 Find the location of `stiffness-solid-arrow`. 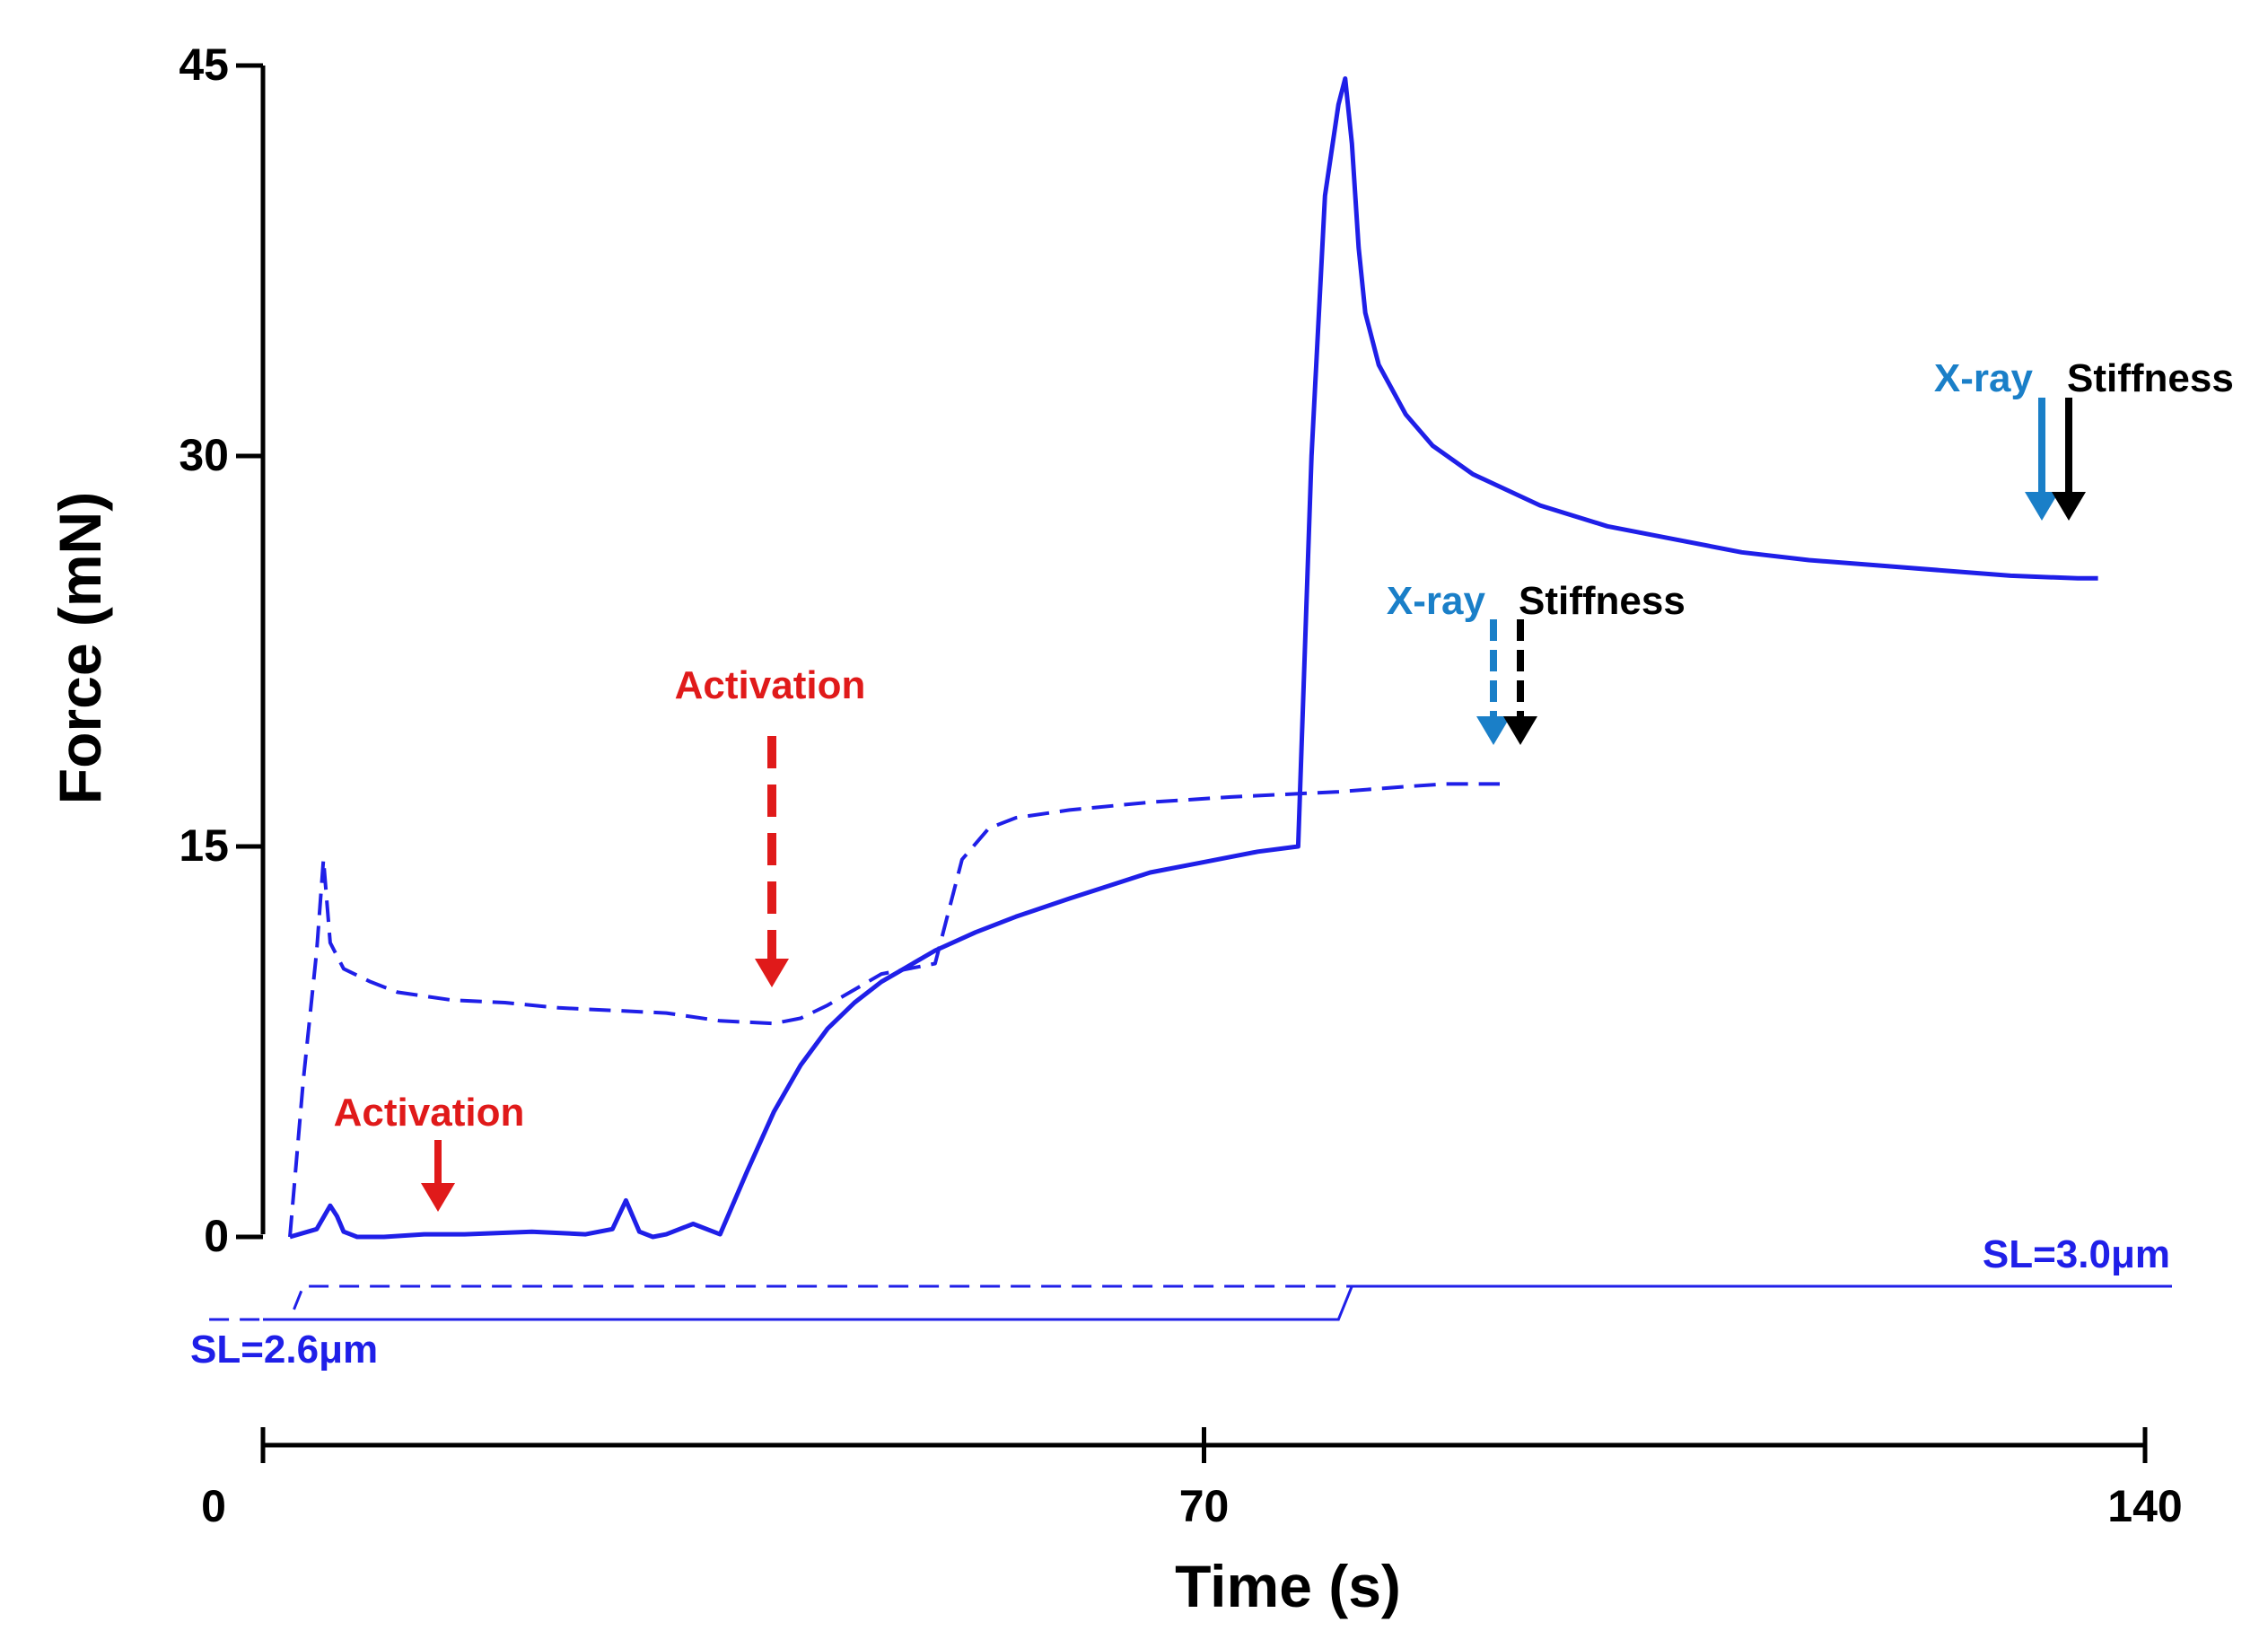

stiffness-solid-arrow is located at coordinates (2069, 459).